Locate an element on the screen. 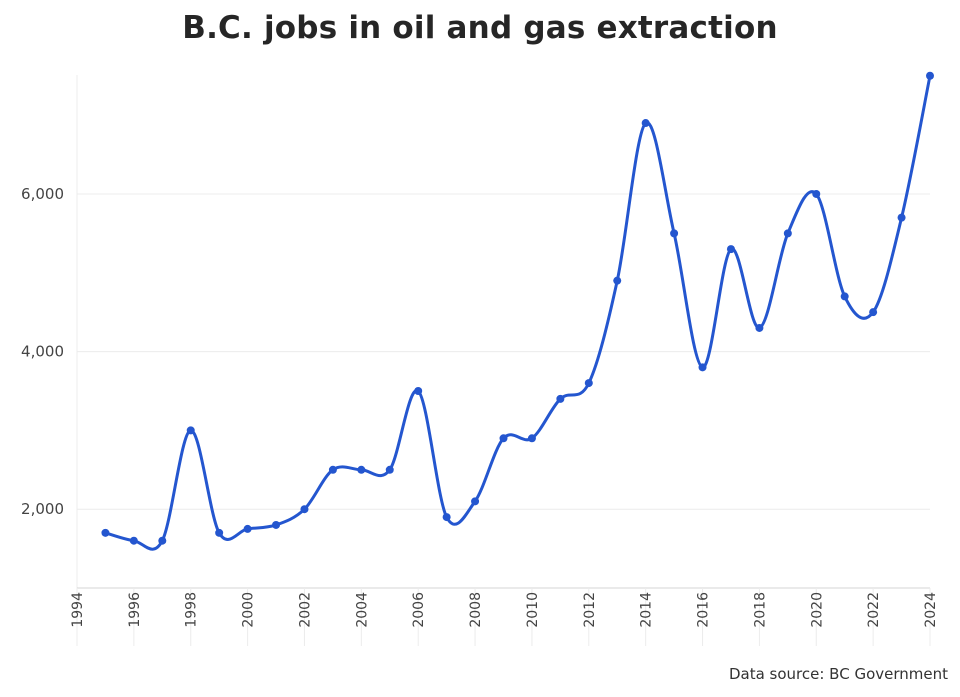 The width and height of the screenshot is (960, 697). x-tick-label: 2004 is located at coordinates (362, 610).